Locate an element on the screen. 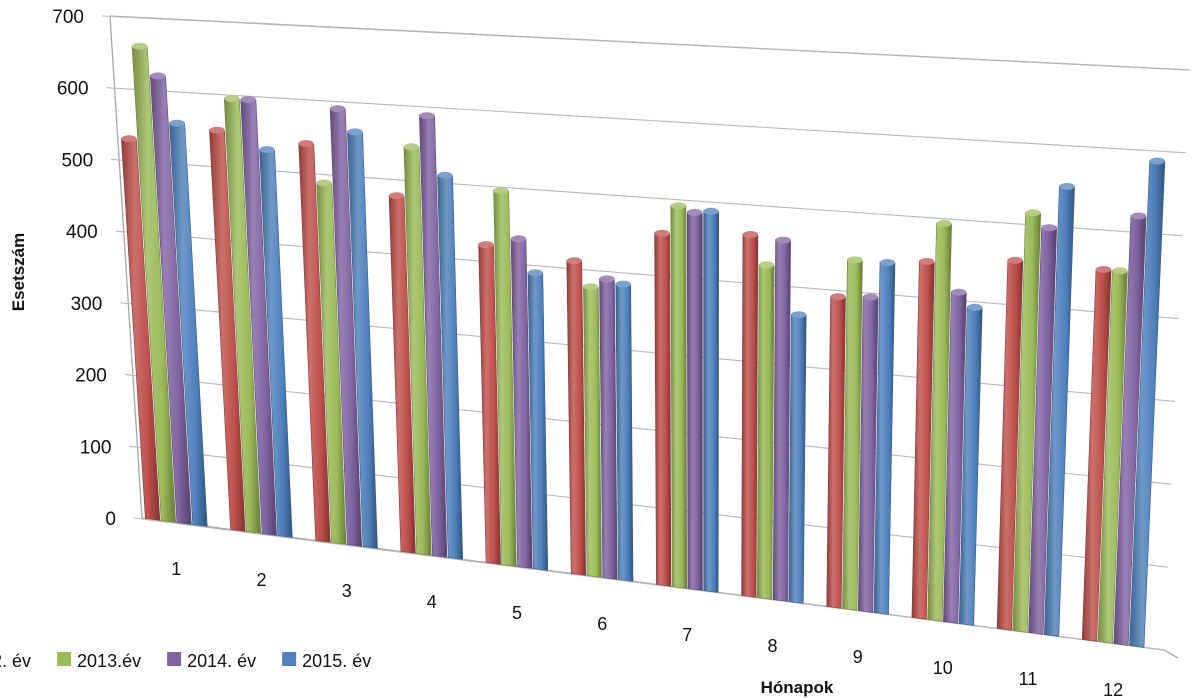  legend-item: 2014. év is located at coordinates (211, 661).